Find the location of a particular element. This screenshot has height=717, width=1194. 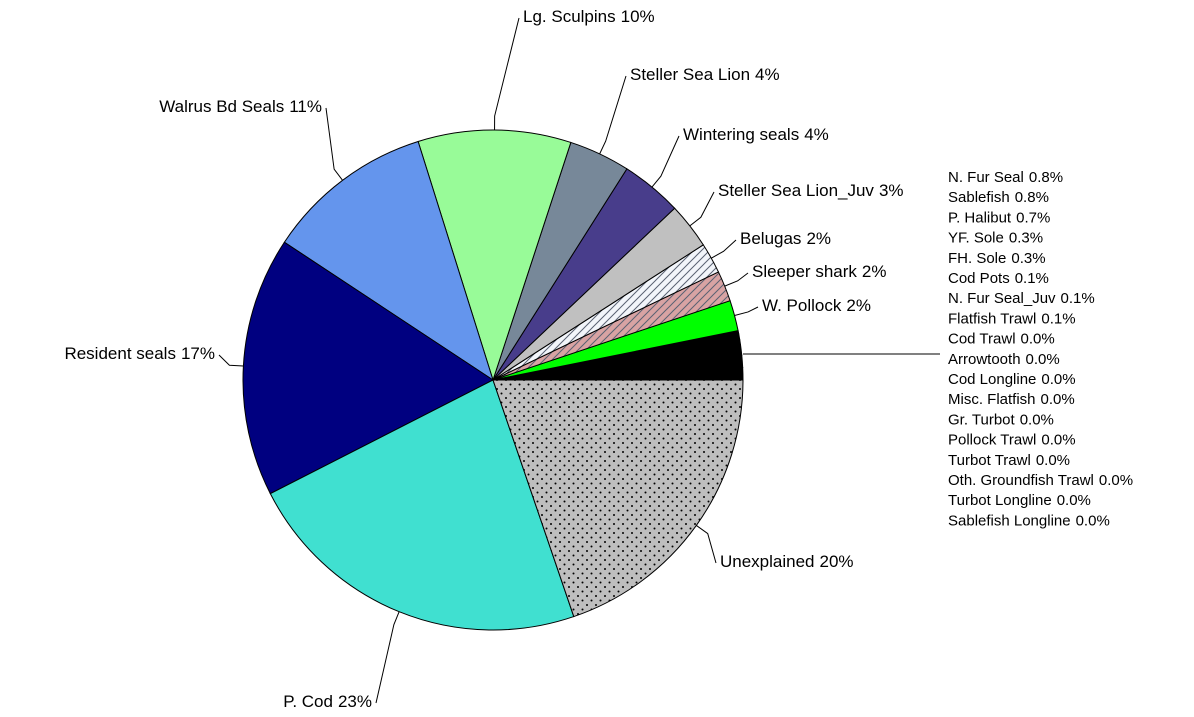

slice-label: Unexplained 20% is located at coordinates (787, 561).